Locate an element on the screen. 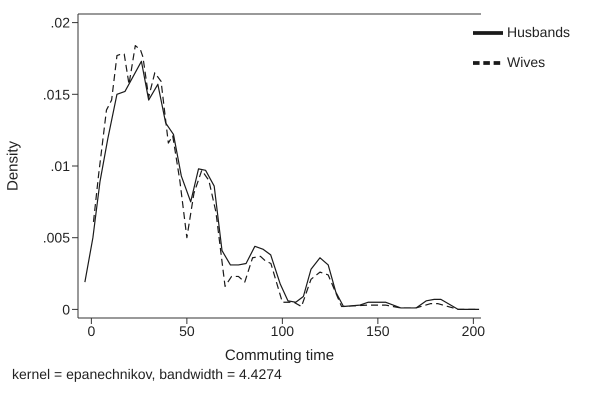 The height and width of the screenshot is (414, 591). y-tick-label: .01 is located at coordinates (60, 166).